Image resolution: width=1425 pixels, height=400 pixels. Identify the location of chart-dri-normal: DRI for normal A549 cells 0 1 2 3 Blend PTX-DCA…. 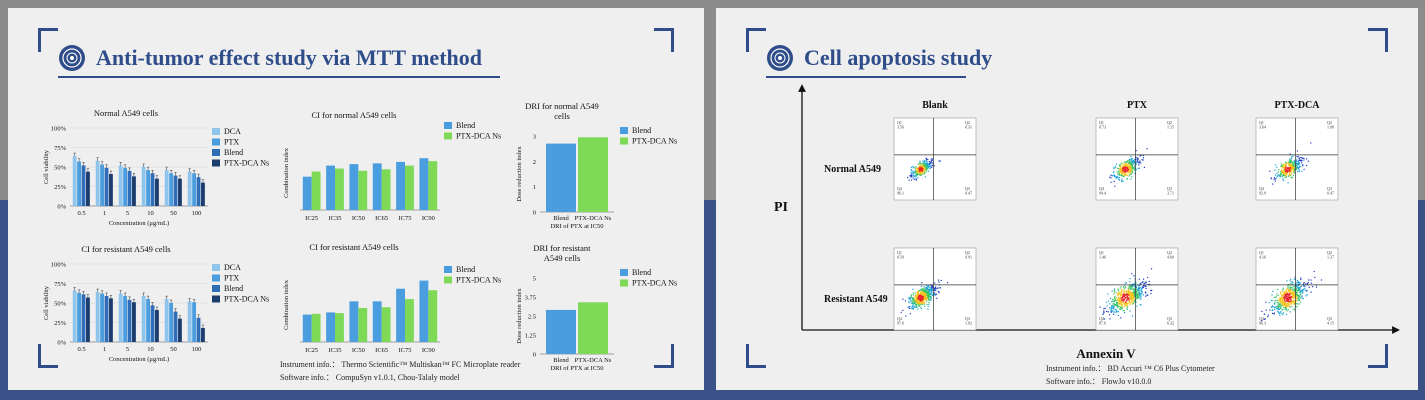
(599, 161).